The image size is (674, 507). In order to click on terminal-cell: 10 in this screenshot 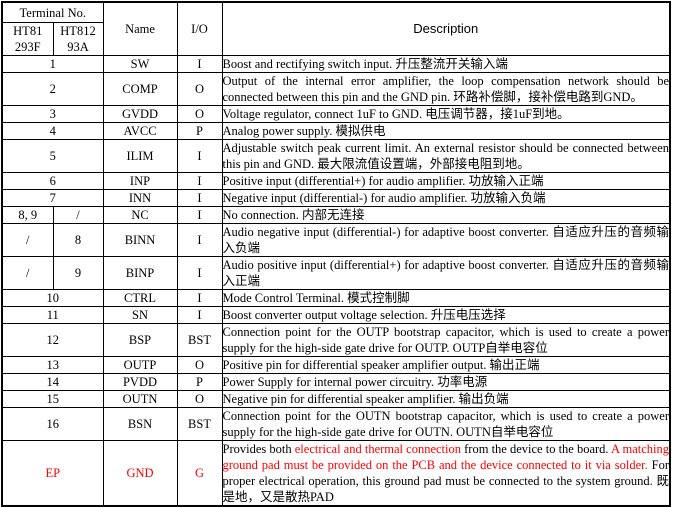, I will do `click(52, 298)`.